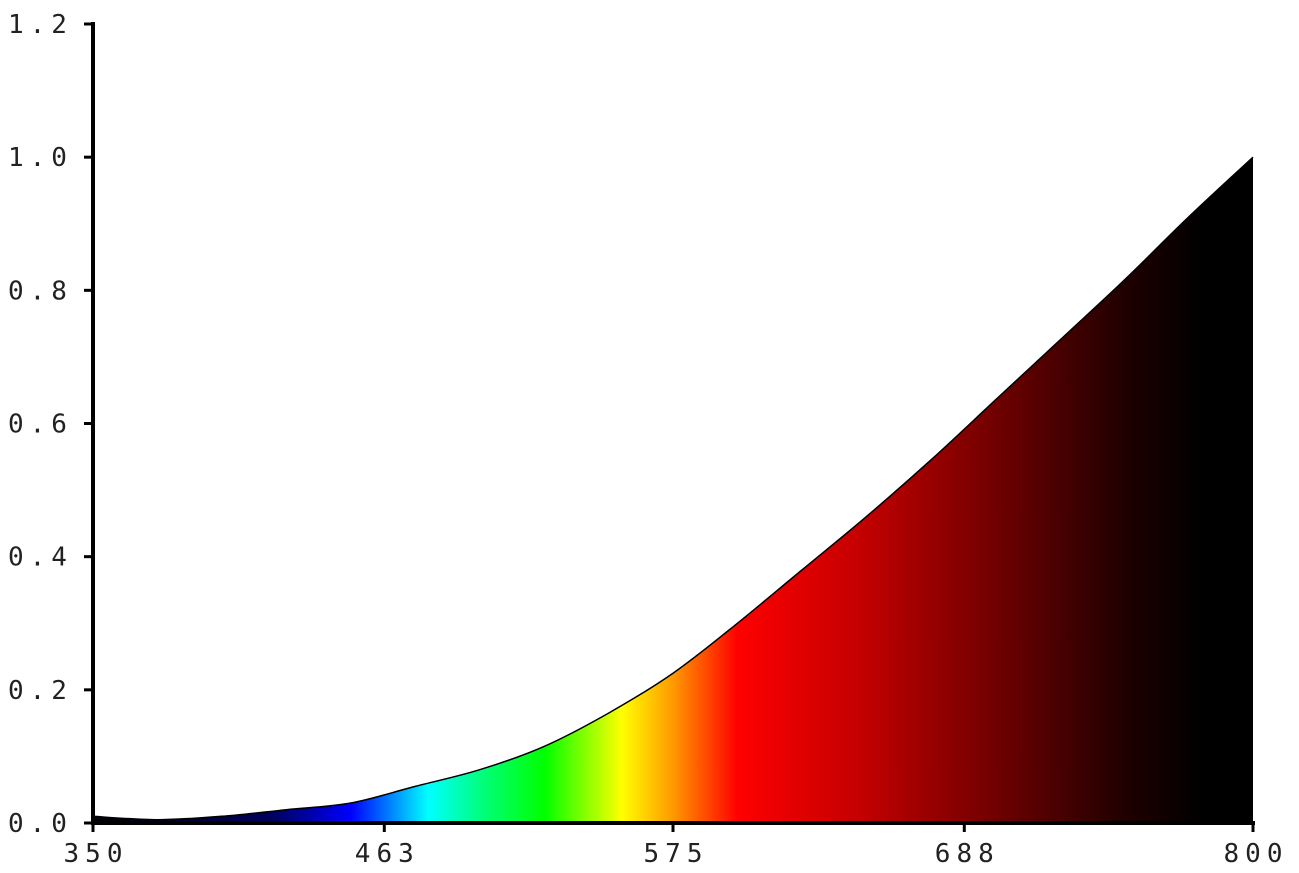 The width and height of the screenshot is (1299, 873). What do you see at coordinates (1256, 854) in the screenshot?
I see `x-tick-label: 800` at bounding box center [1256, 854].